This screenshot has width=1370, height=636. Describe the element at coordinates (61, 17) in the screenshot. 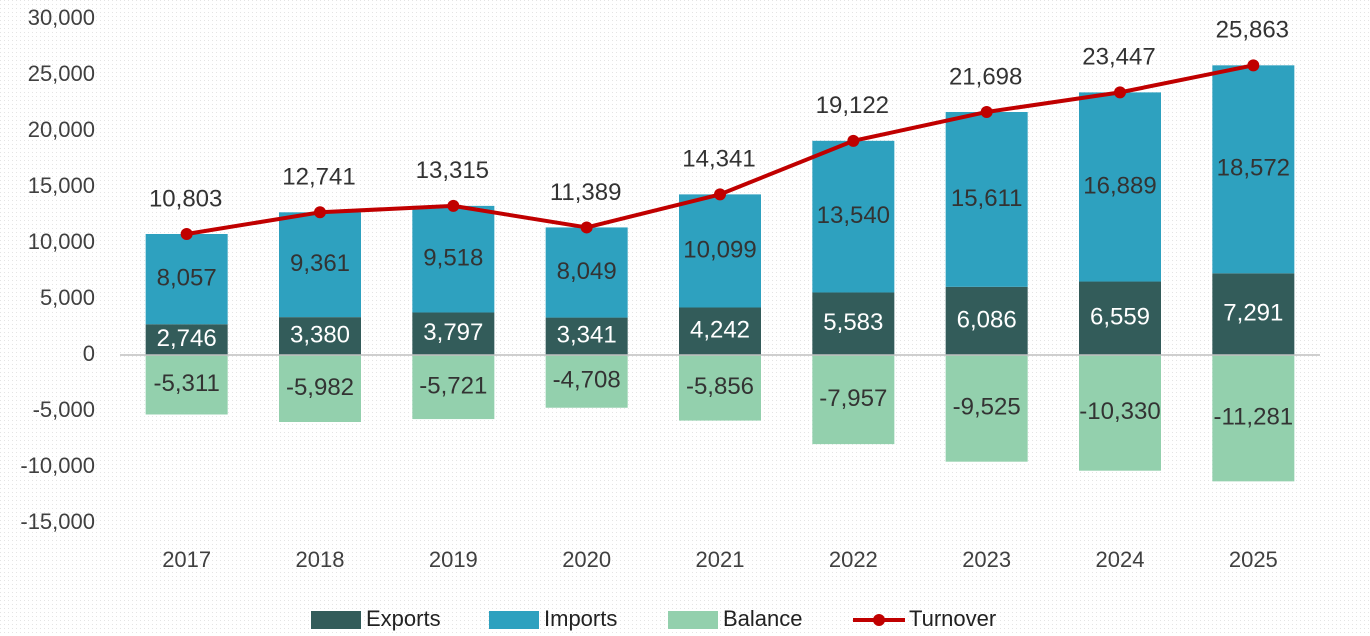

I see `y-tick-label: 30,000` at that location.